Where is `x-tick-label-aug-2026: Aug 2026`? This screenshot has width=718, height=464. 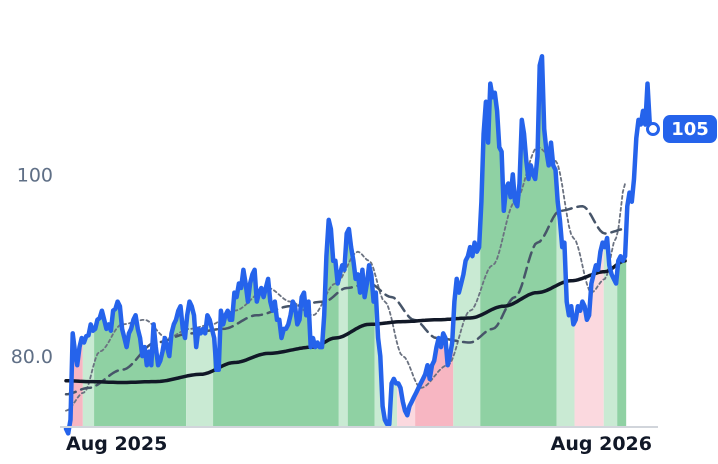 x-tick-label-aug-2026: Aug 2026 is located at coordinates (601, 444).